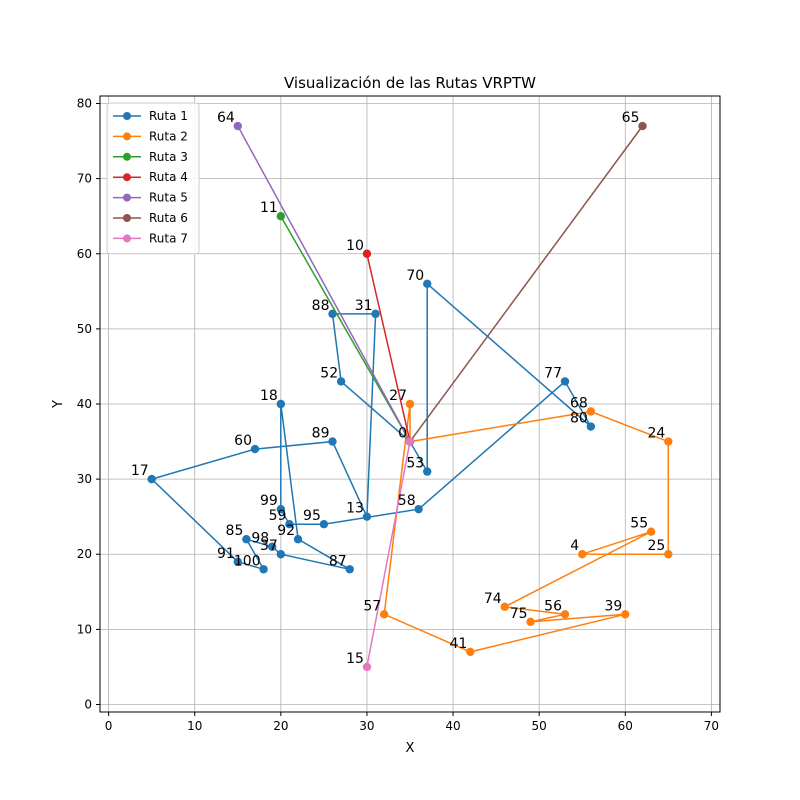 This screenshot has height=800, width=800. What do you see at coordinates (84, 254) in the screenshot?
I see `y-tick-label: 60` at bounding box center [84, 254].